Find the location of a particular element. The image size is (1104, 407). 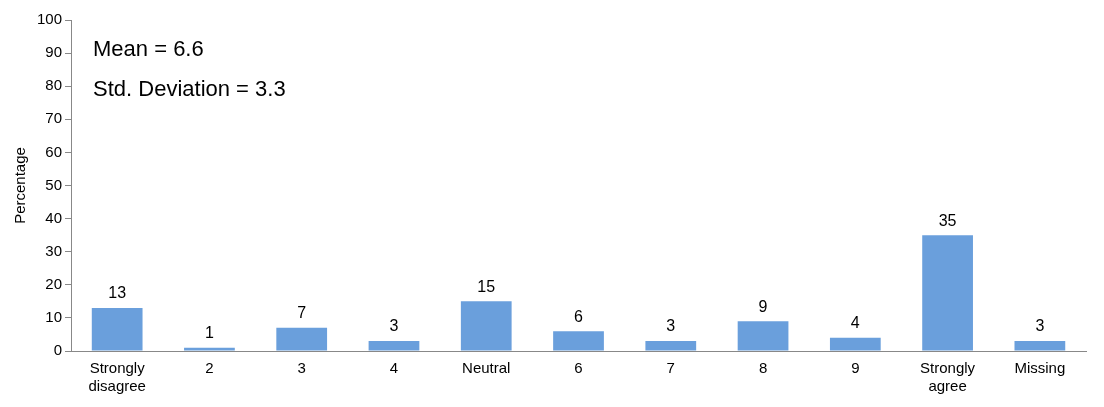

x-tick-label: Neutral is located at coordinates (486, 368).